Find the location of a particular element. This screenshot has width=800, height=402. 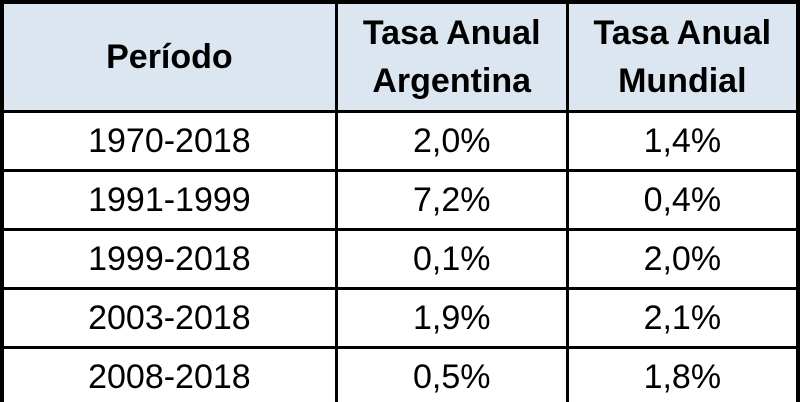

header-label: Período is located at coordinates (169, 56).